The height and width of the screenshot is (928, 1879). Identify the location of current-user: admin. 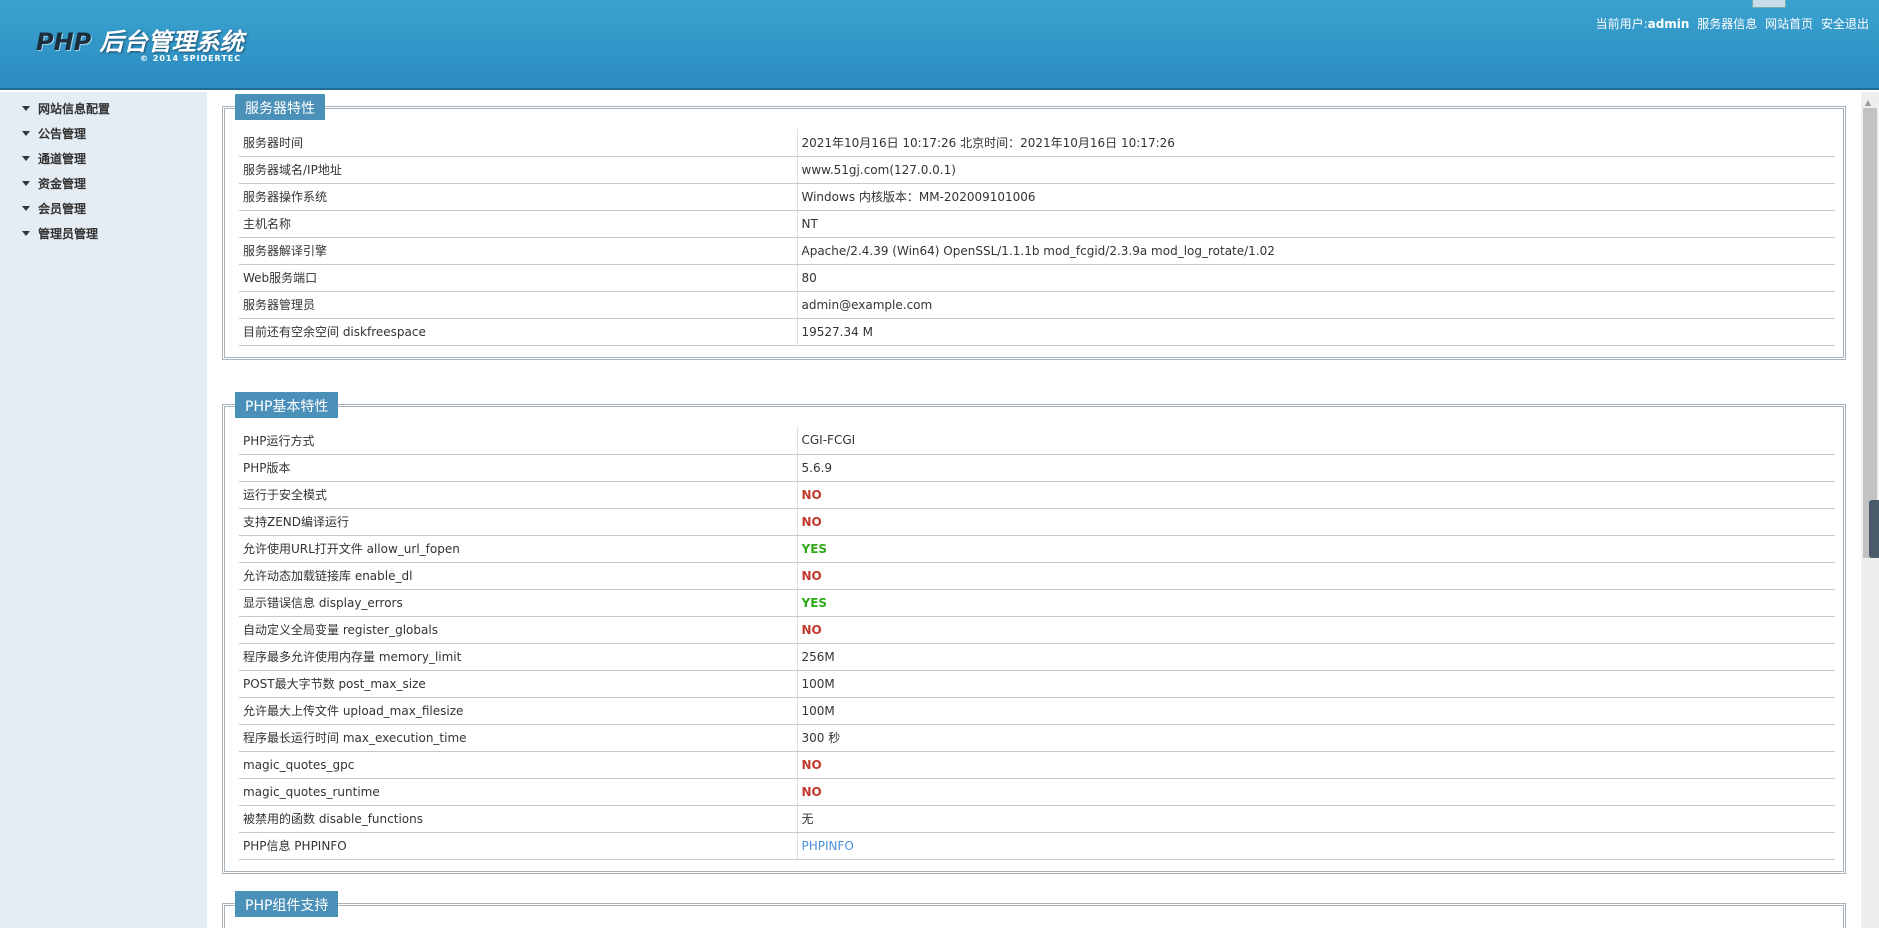
(1668, 24).